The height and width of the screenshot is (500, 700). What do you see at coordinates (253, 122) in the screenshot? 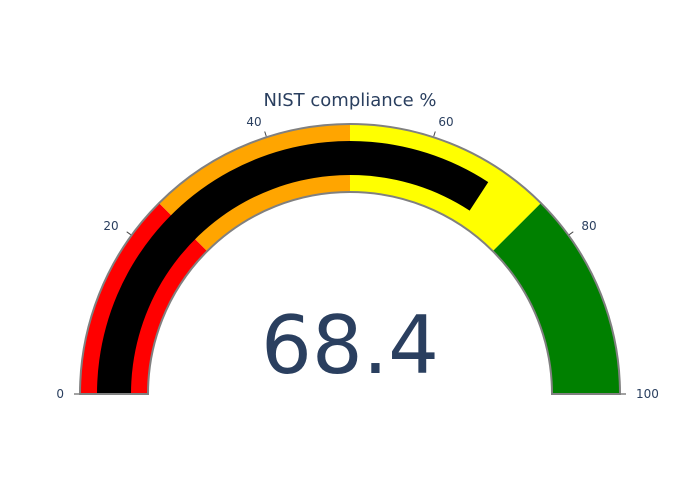
I see `gauge-tick-label: 40` at bounding box center [253, 122].